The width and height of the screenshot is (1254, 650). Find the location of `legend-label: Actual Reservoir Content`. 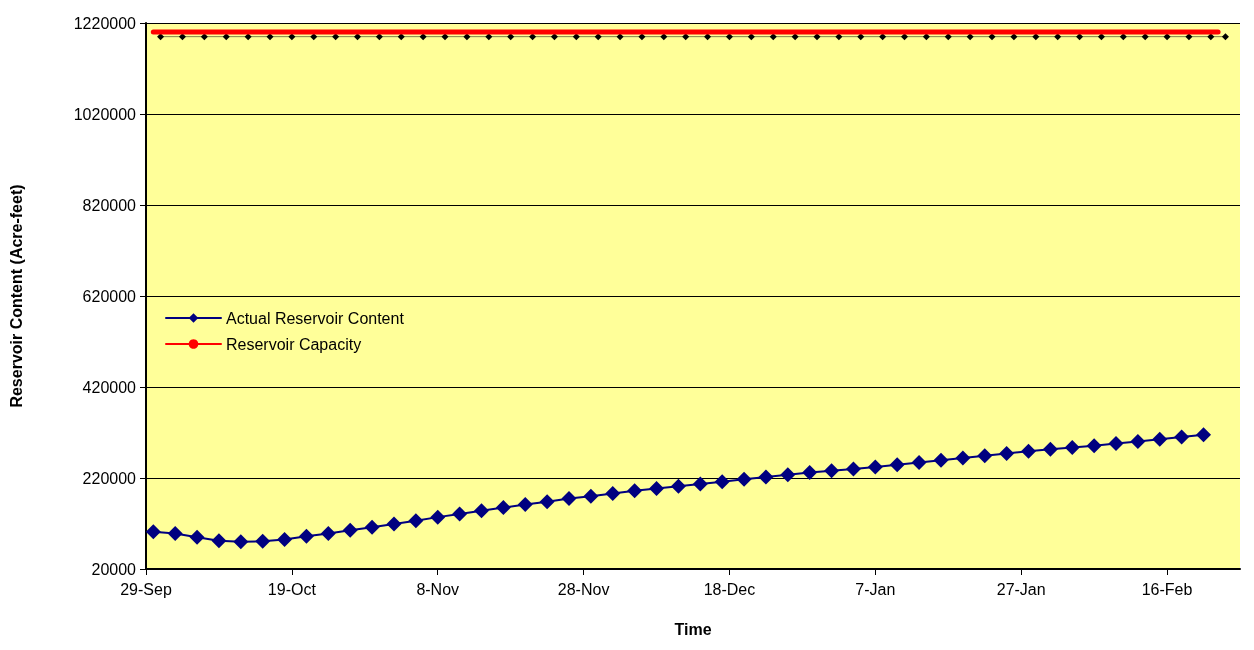

legend-label: Actual Reservoir Content is located at coordinates (315, 318).